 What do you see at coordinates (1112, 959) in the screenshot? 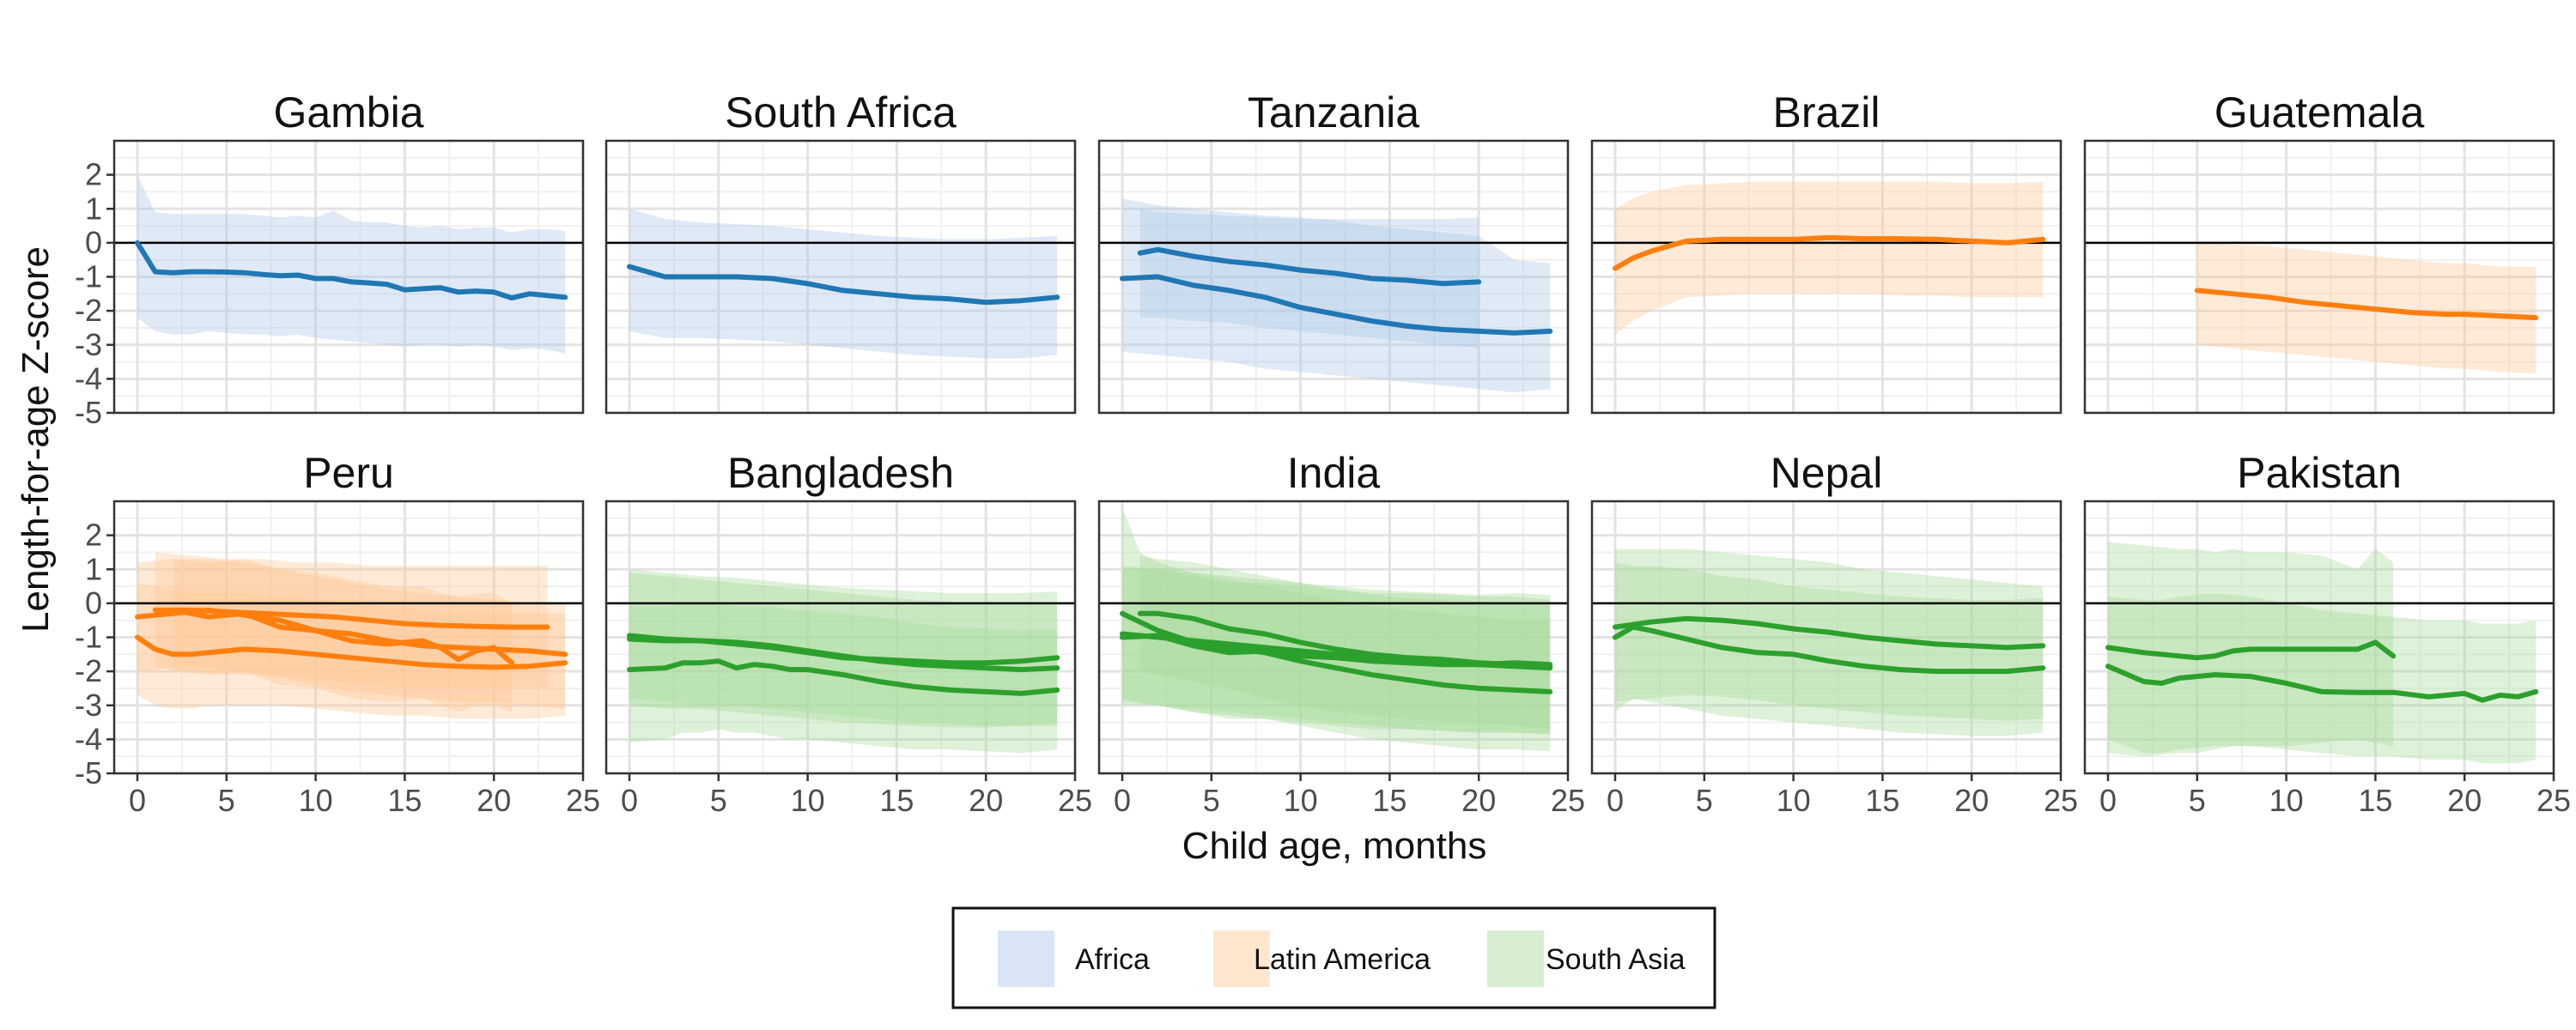
I see `legend-label-1: Africa` at bounding box center [1112, 959].